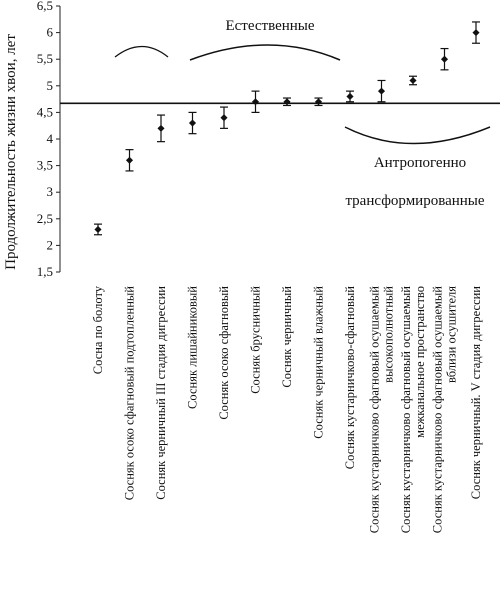 The image size is (504, 612). I want to click on category-label: Сосняк осоко сфагновый, so click(224, 353).